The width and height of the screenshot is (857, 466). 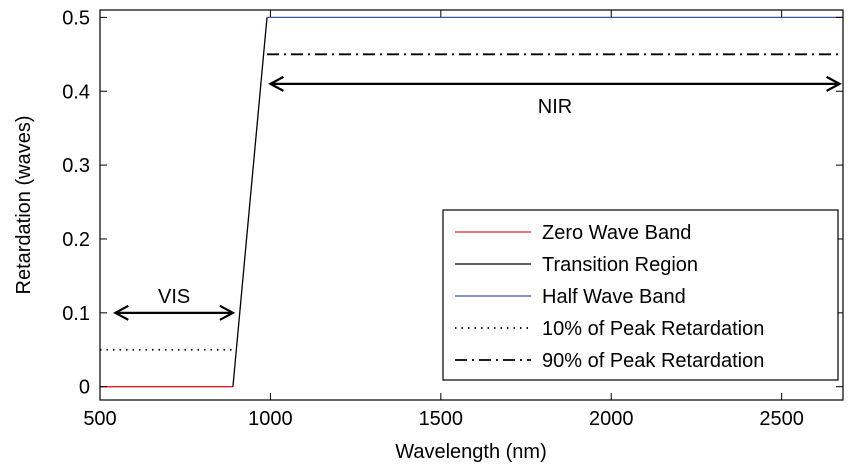 What do you see at coordinates (616, 233) in the screenshot?
I see `legend-entry-zero-wave-band: Zero Wave Band` at bounding box center [616, 233].